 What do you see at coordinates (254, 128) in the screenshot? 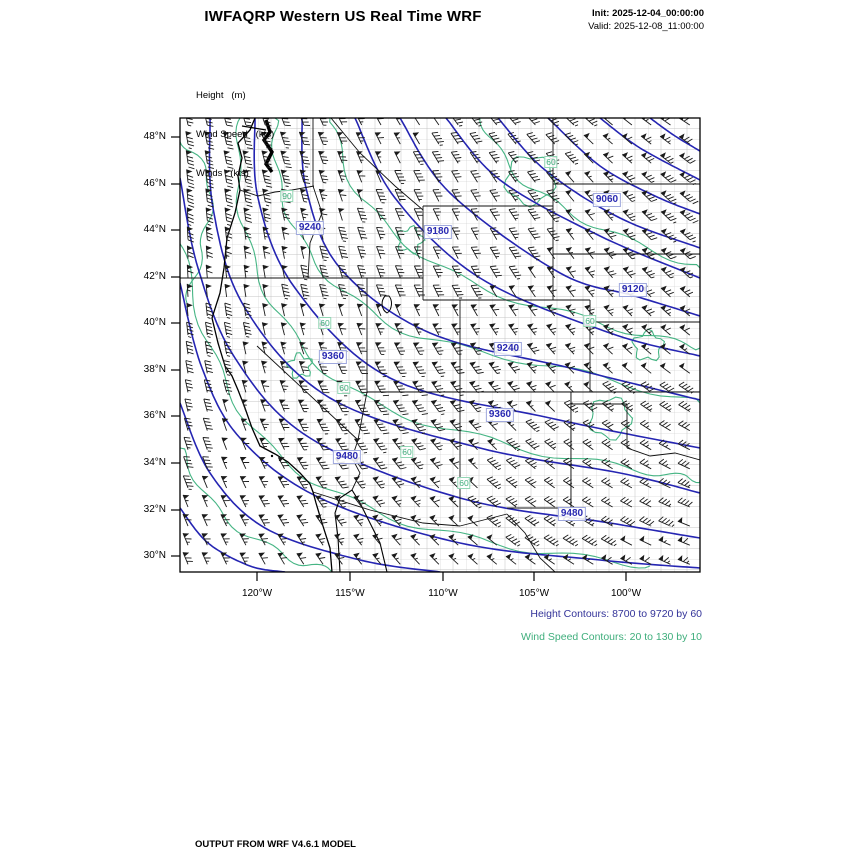
I see `strait-juan-de-fuca` at bounding box center [254, 128].